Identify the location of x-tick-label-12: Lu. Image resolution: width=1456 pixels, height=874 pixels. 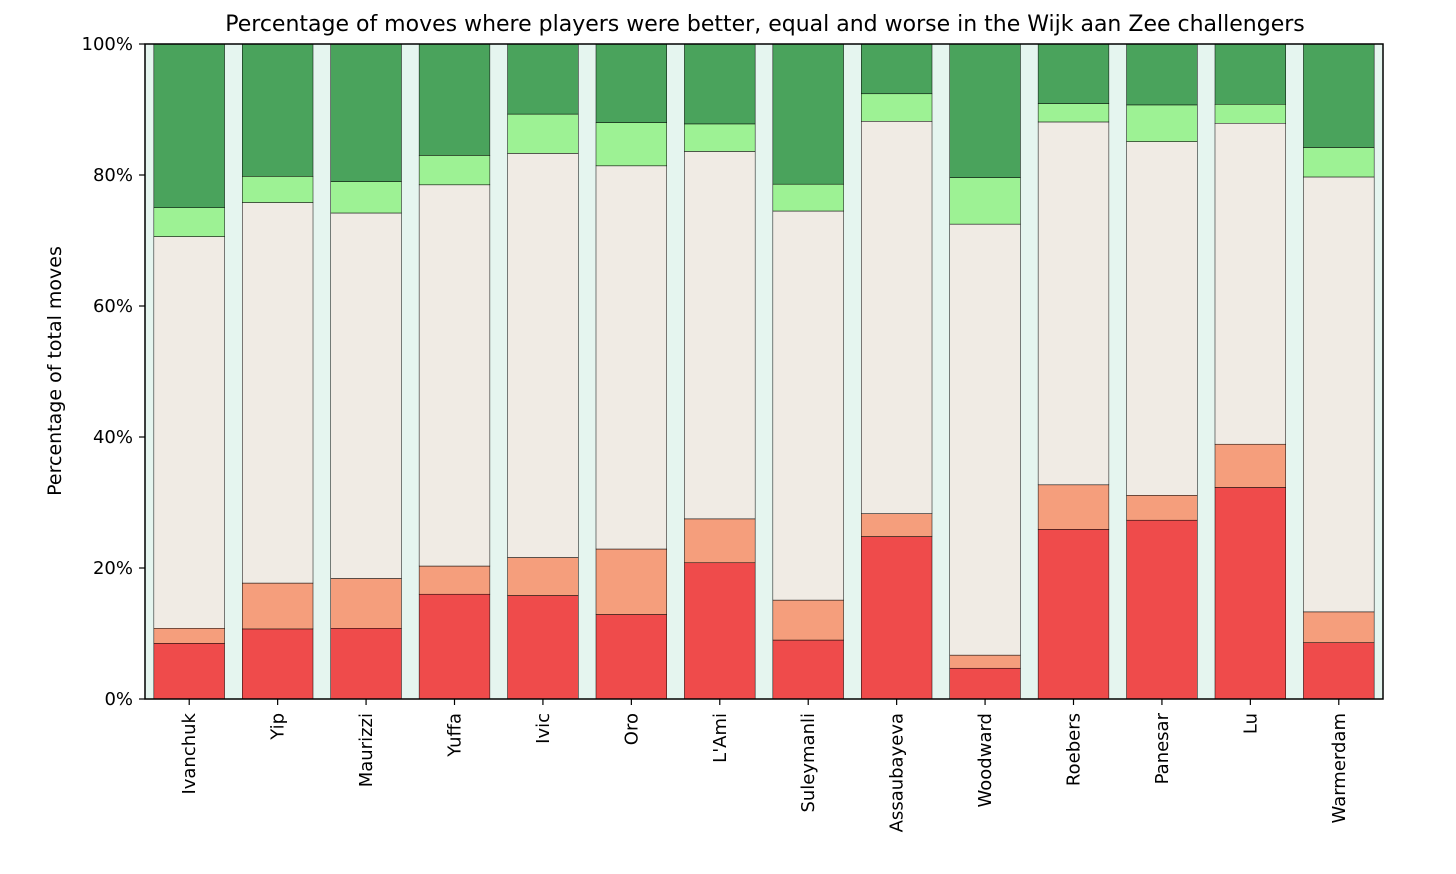
(1250, 723).